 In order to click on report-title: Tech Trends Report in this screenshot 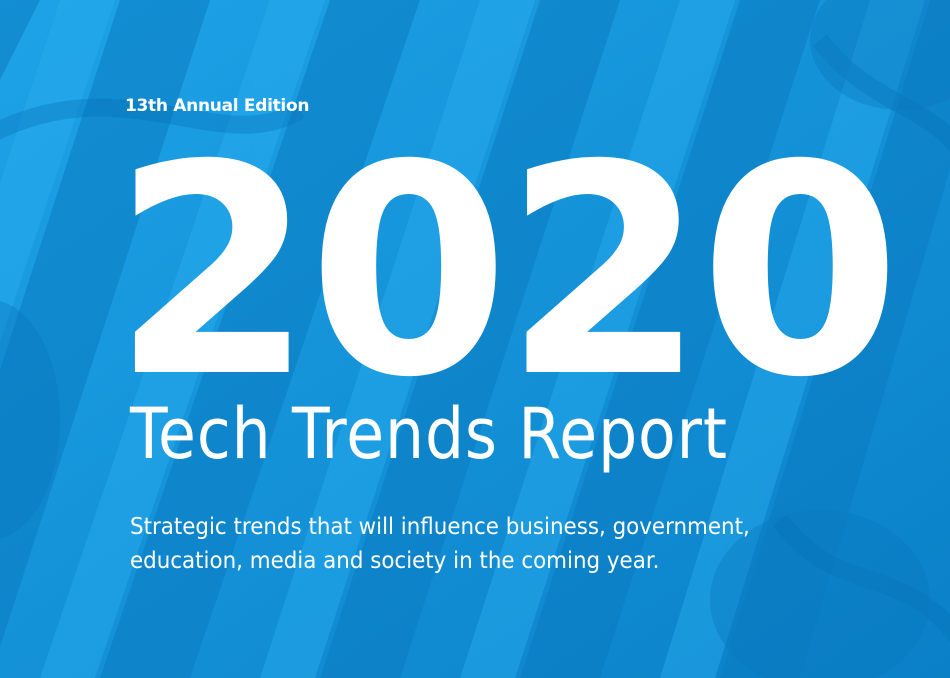, I will do `click(429, 434)`.